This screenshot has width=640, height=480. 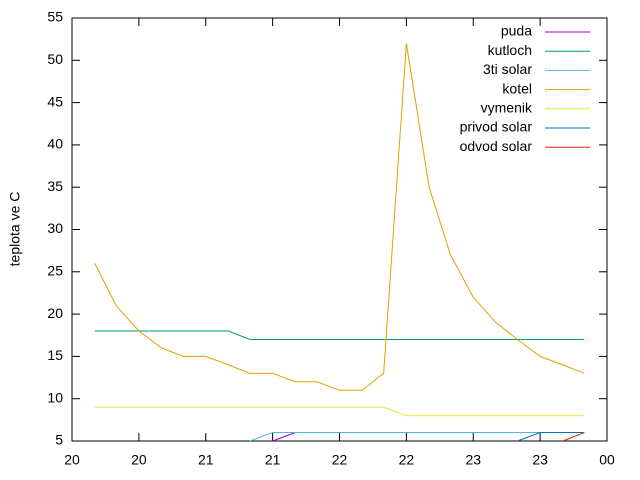 I want to click on legend-label: kutloch, so click(x=510, y=50).